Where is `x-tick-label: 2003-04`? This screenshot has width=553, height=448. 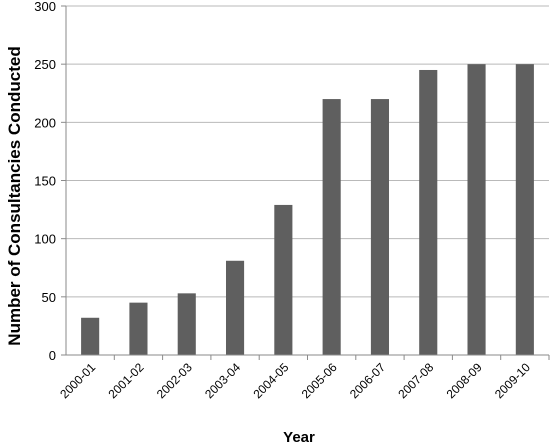
x-tick-label: 2003-04 is located at coordinates (222, 380).